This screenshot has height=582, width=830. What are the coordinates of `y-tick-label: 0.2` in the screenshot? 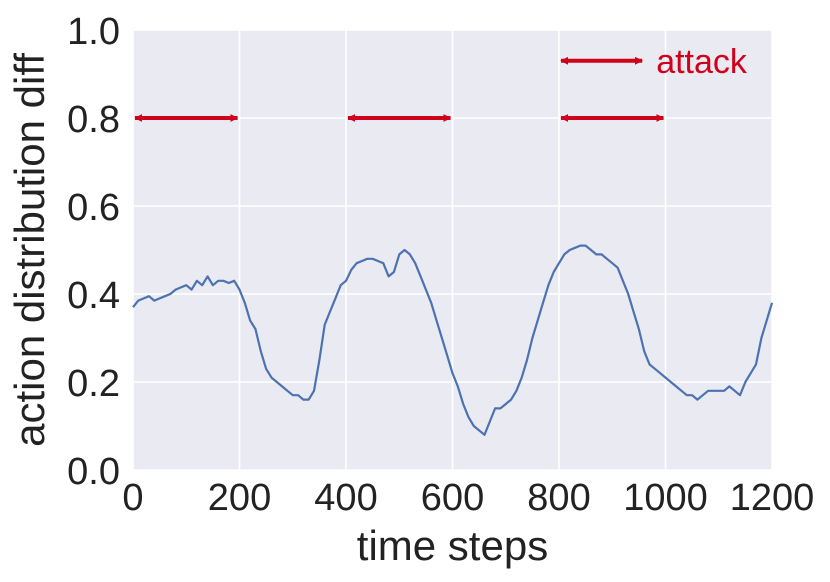 It's located at (93, 384).